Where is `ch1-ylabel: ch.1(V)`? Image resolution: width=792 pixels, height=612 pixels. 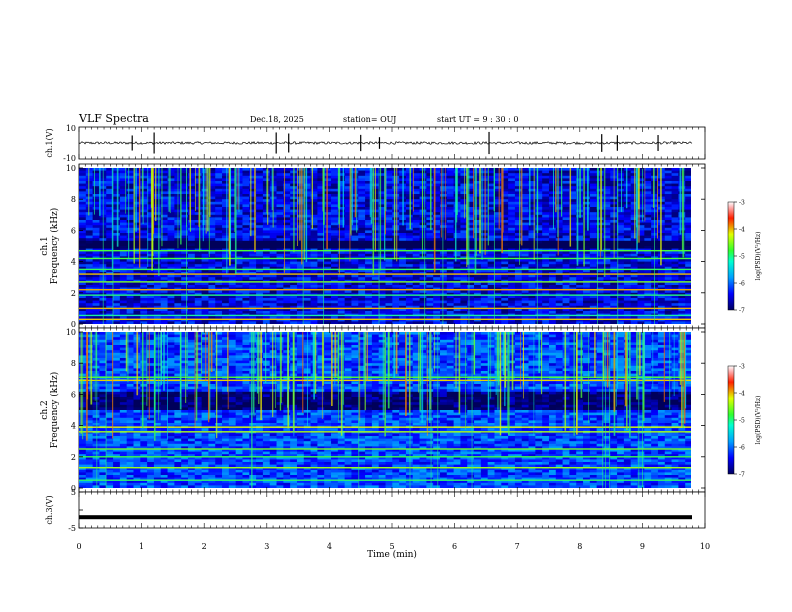
ch1-ylabel: ch.1(V) is located at coordinates (49, 142).